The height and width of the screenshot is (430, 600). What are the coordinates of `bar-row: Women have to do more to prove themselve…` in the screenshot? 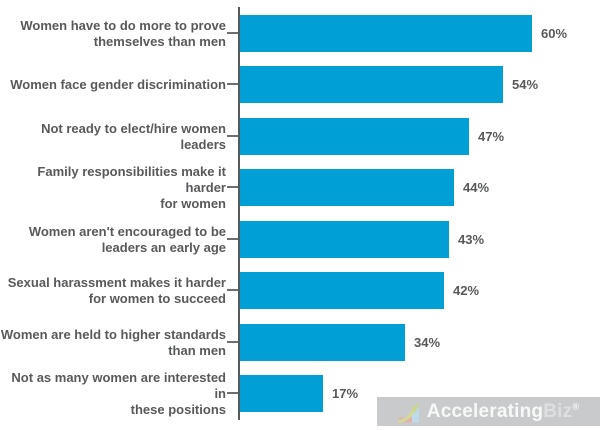 It's located at (300, 33).